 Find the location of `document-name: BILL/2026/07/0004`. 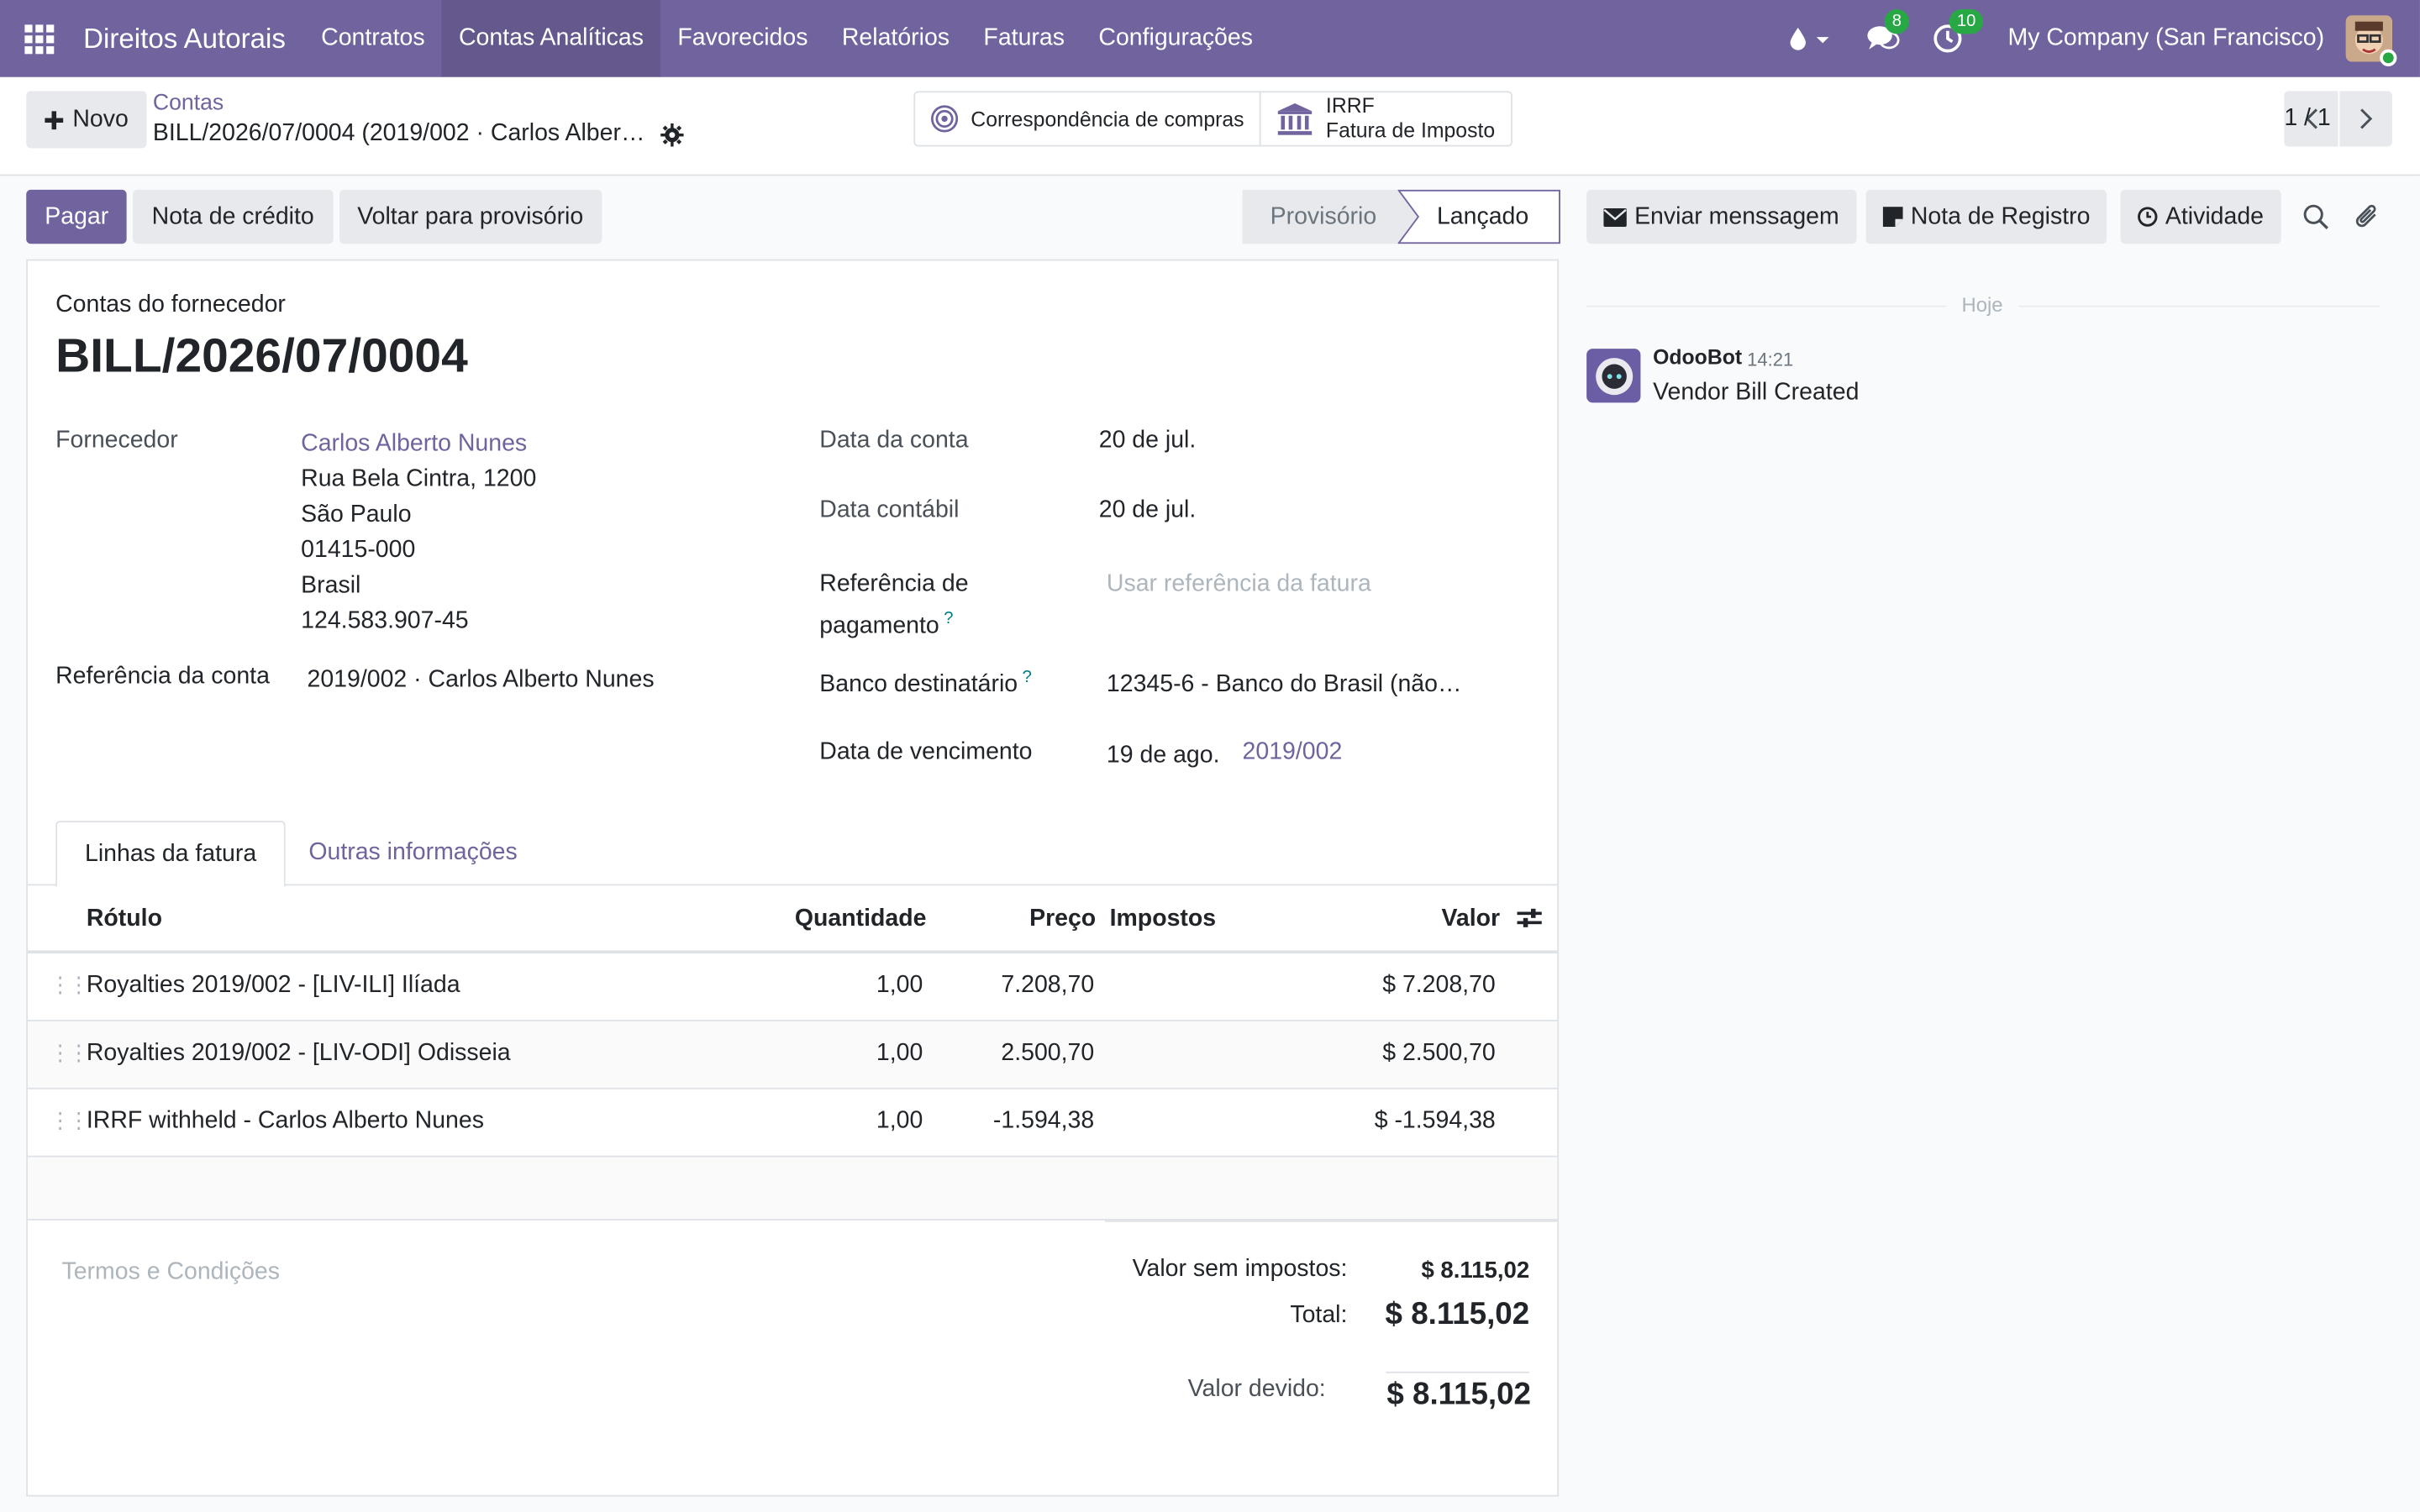

document-name: BILL/2026/07/0004 is located at coordinates (261, 355).